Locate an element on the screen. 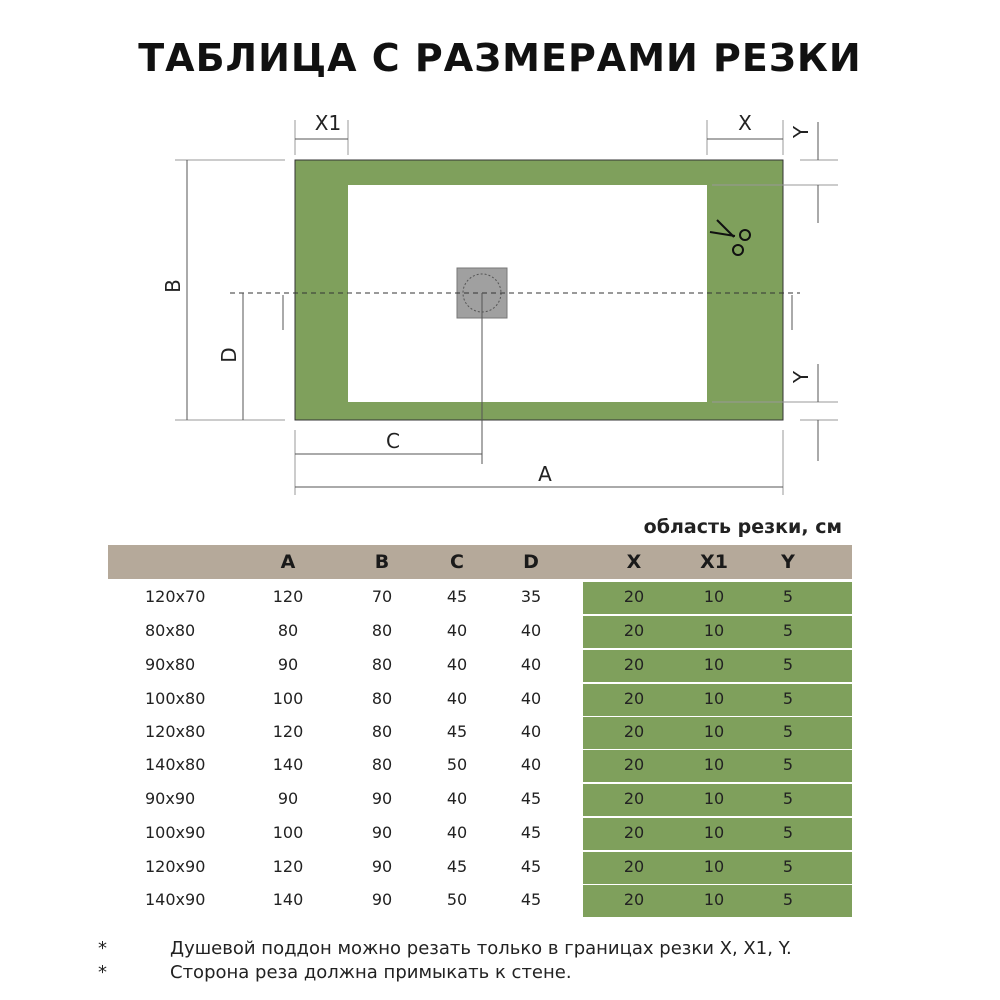  table-caption: область резки, см is located at coordinates (742, 527).